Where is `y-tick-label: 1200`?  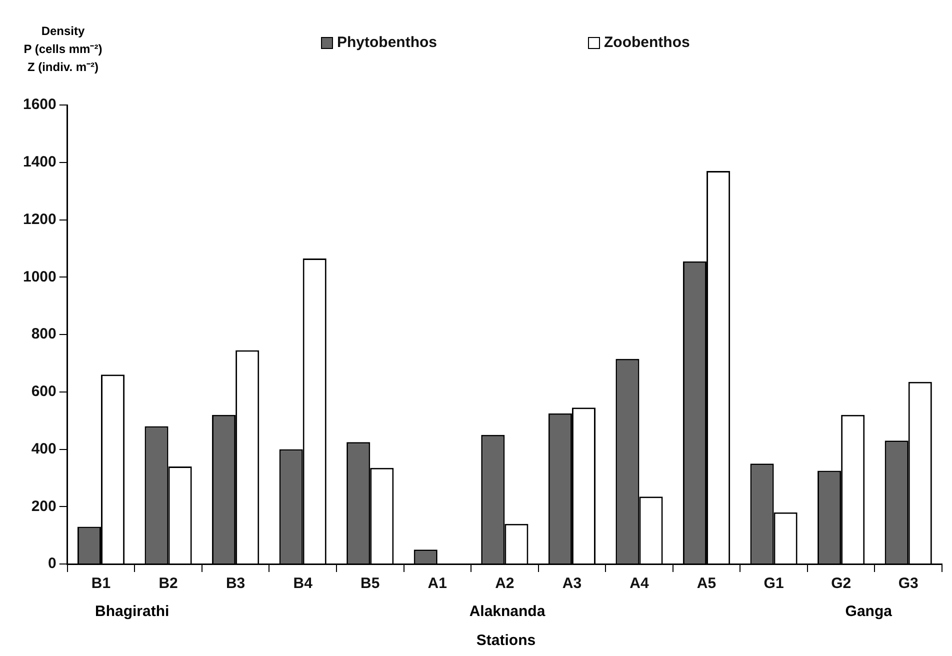
y-tick-label: 1200 is located at coordinates (39, 219).